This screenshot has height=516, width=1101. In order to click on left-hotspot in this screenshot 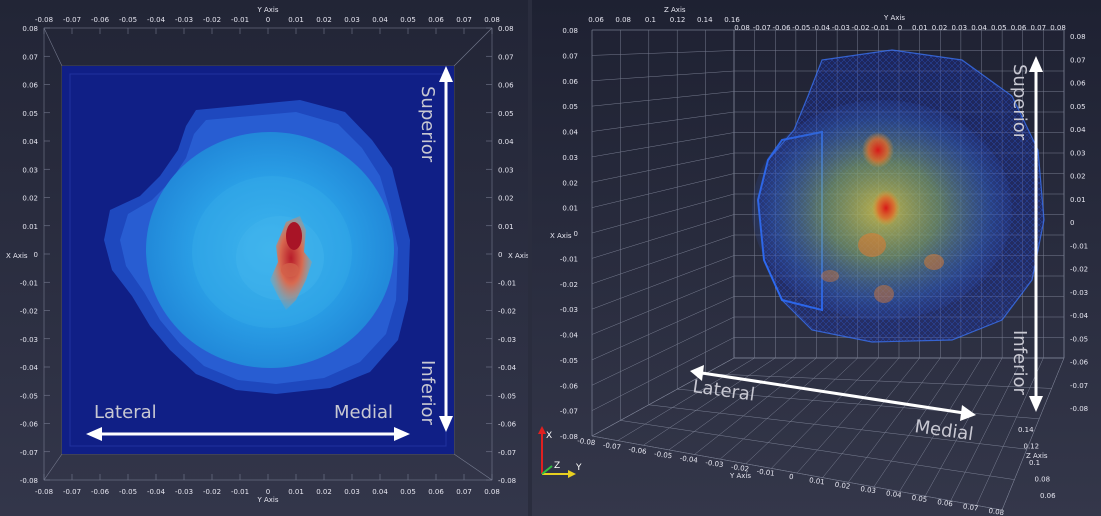, I will do `click(291, 263)`.